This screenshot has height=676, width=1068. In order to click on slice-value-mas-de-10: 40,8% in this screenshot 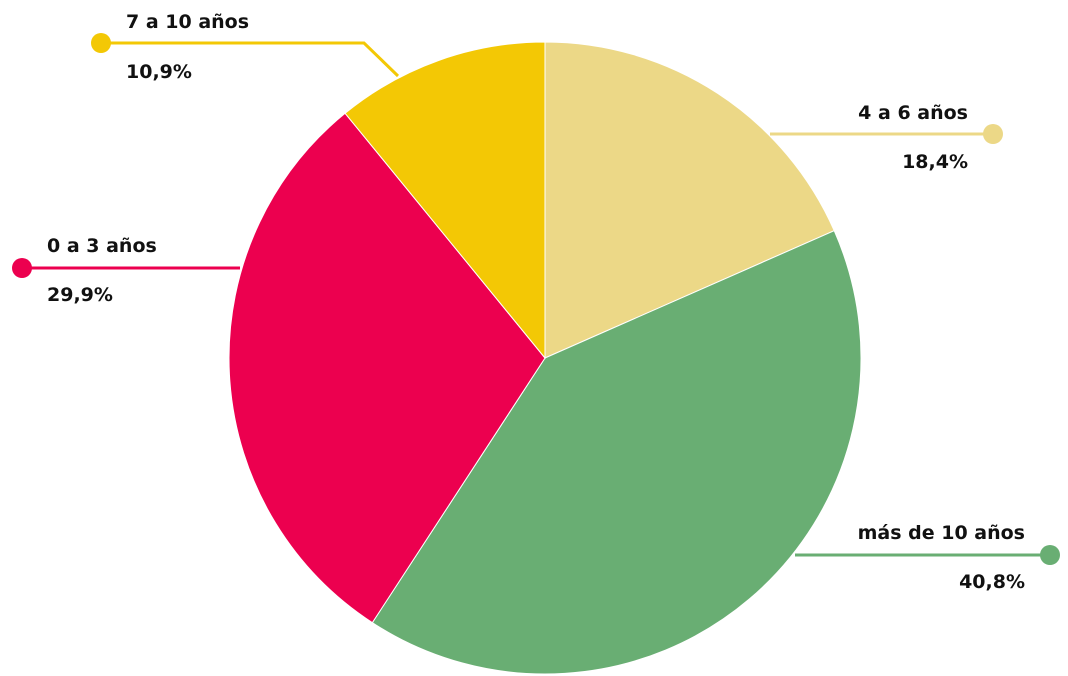, I will do `click(992, 582)`.